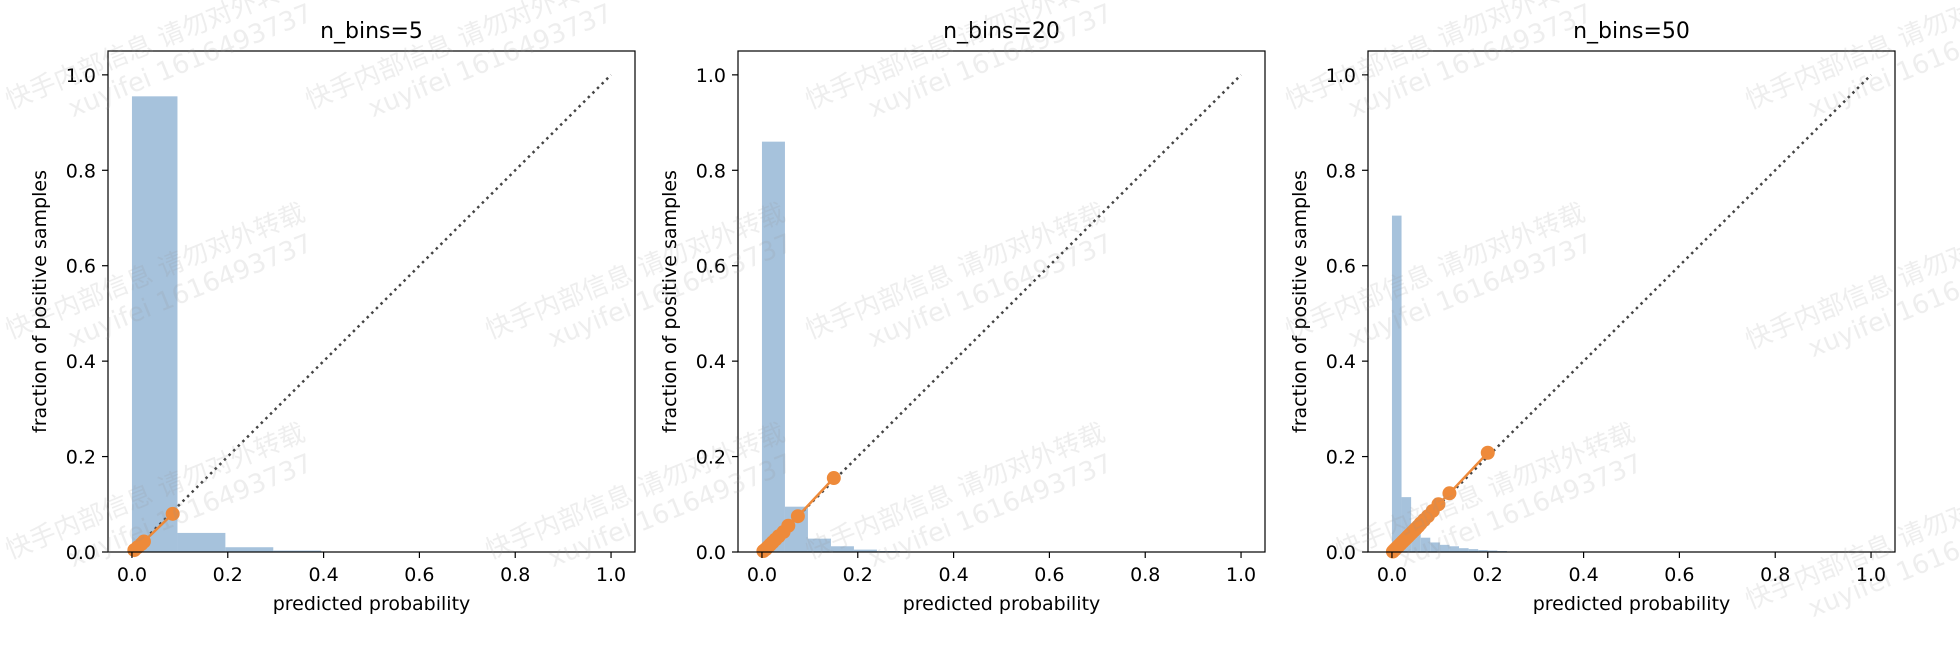 This screenshot has height=646, width=1960. Describe the element at coordinates (371, 31) in the screenshot. I see `chart-title: n_bins=5` at that location.